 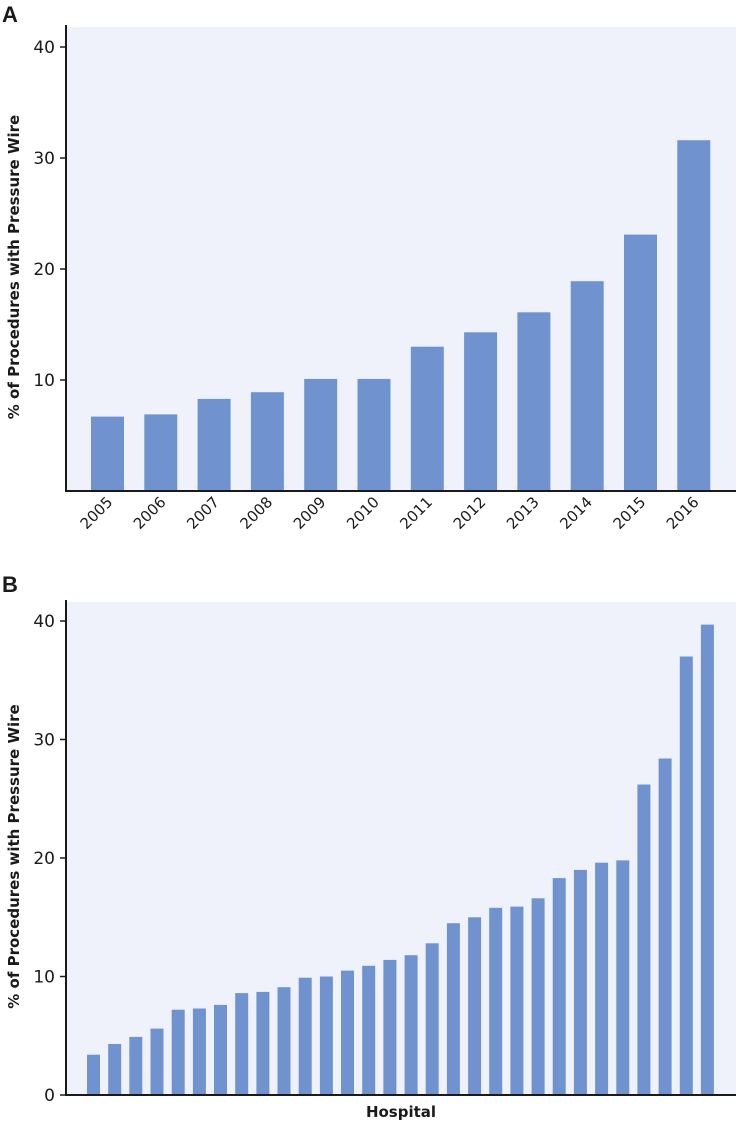 What do you see at coordinates (10, 14) in the screenshot?
I see `panel-a-letter: A` at bounding box center [10, 14].